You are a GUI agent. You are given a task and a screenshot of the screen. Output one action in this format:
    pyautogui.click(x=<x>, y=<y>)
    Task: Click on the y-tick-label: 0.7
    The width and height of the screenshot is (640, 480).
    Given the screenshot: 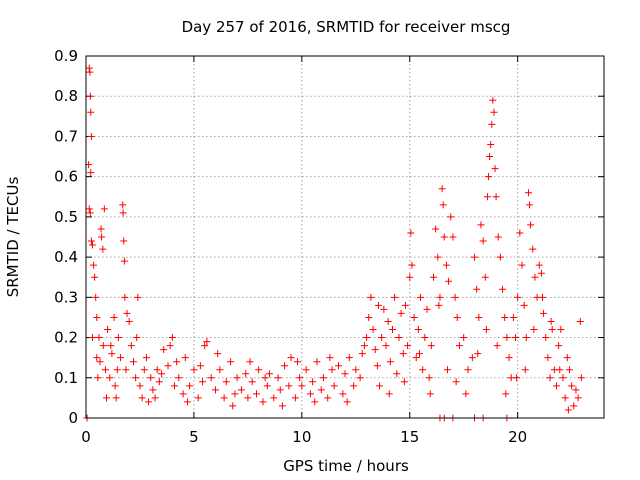 What is the action you would take?
    pyautogui.click(x=66, y=136)
    